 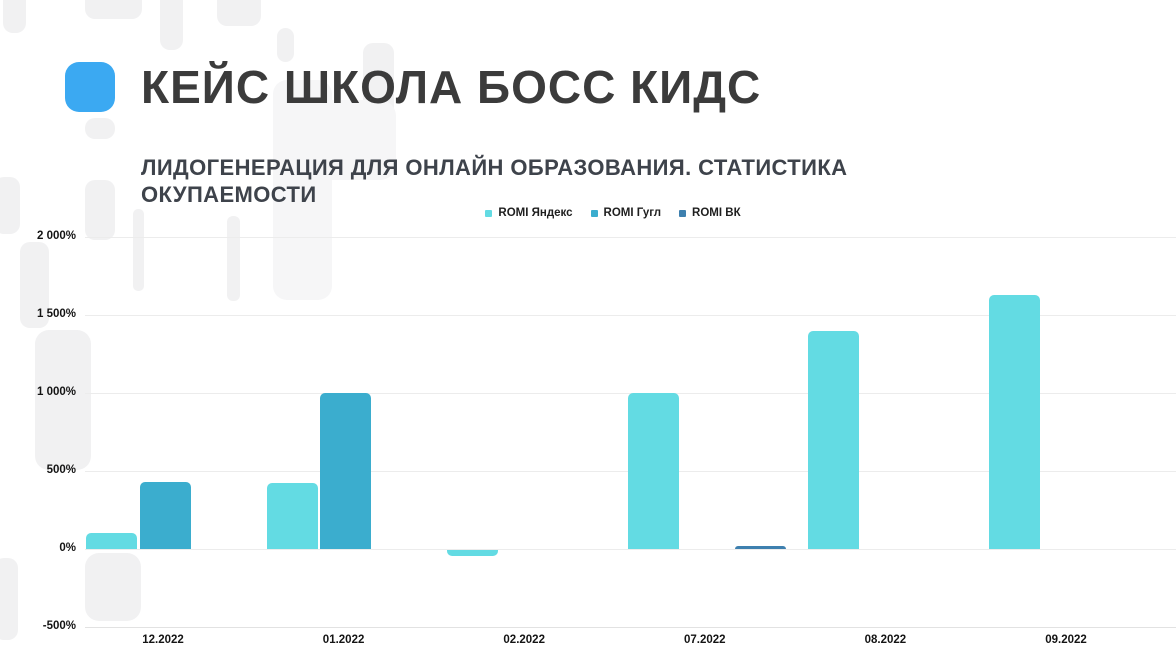 I want to click on legend-item: ROMI ВК, so click(x=710, y=213).